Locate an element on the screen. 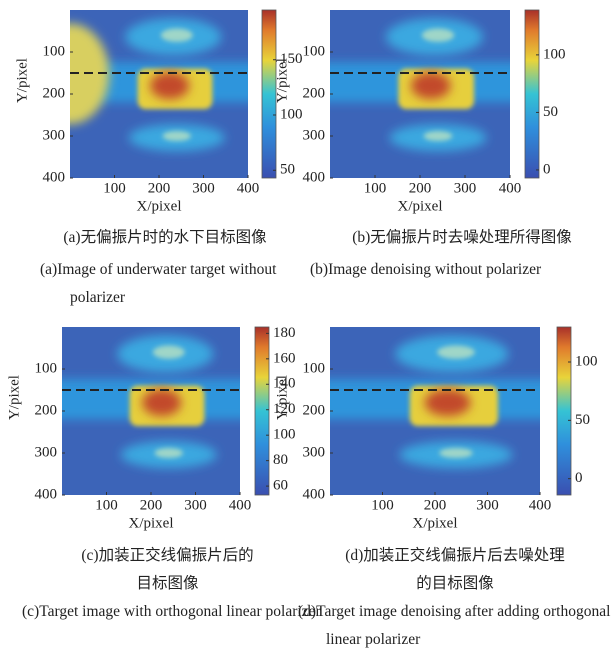 The height and width of the screenshot is (654, 615). colorbar-tick-label: 120 is located at coordinates (284, 409).